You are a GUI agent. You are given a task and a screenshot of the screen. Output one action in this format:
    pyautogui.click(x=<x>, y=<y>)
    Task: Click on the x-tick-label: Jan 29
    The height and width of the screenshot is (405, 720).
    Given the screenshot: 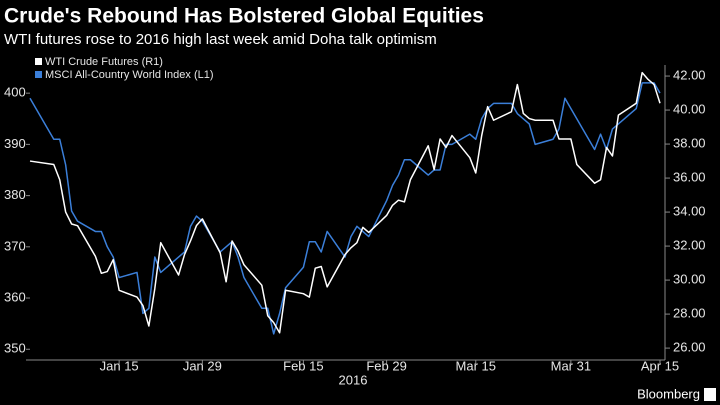 What is the action you would take?
    pyautogui.click(x=202, y=366)
    